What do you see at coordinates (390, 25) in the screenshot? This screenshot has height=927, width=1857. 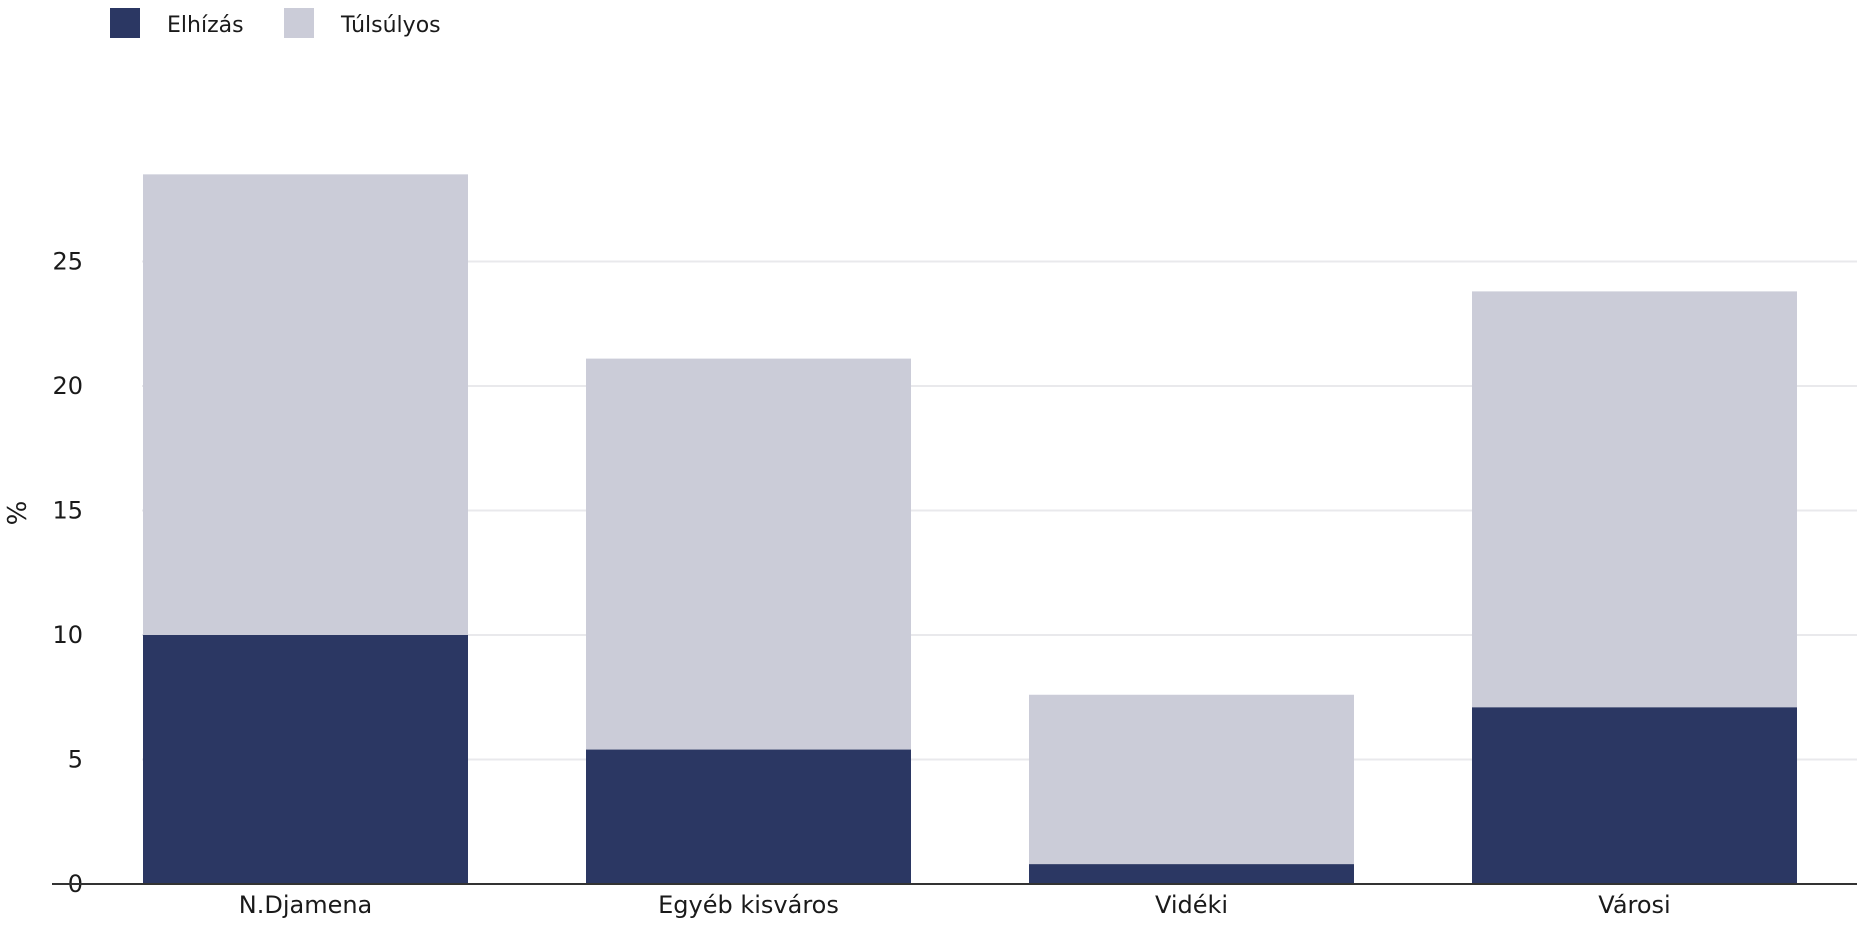 I see `legend-label: Túlsúlyos` at bounding box center [390, 25].